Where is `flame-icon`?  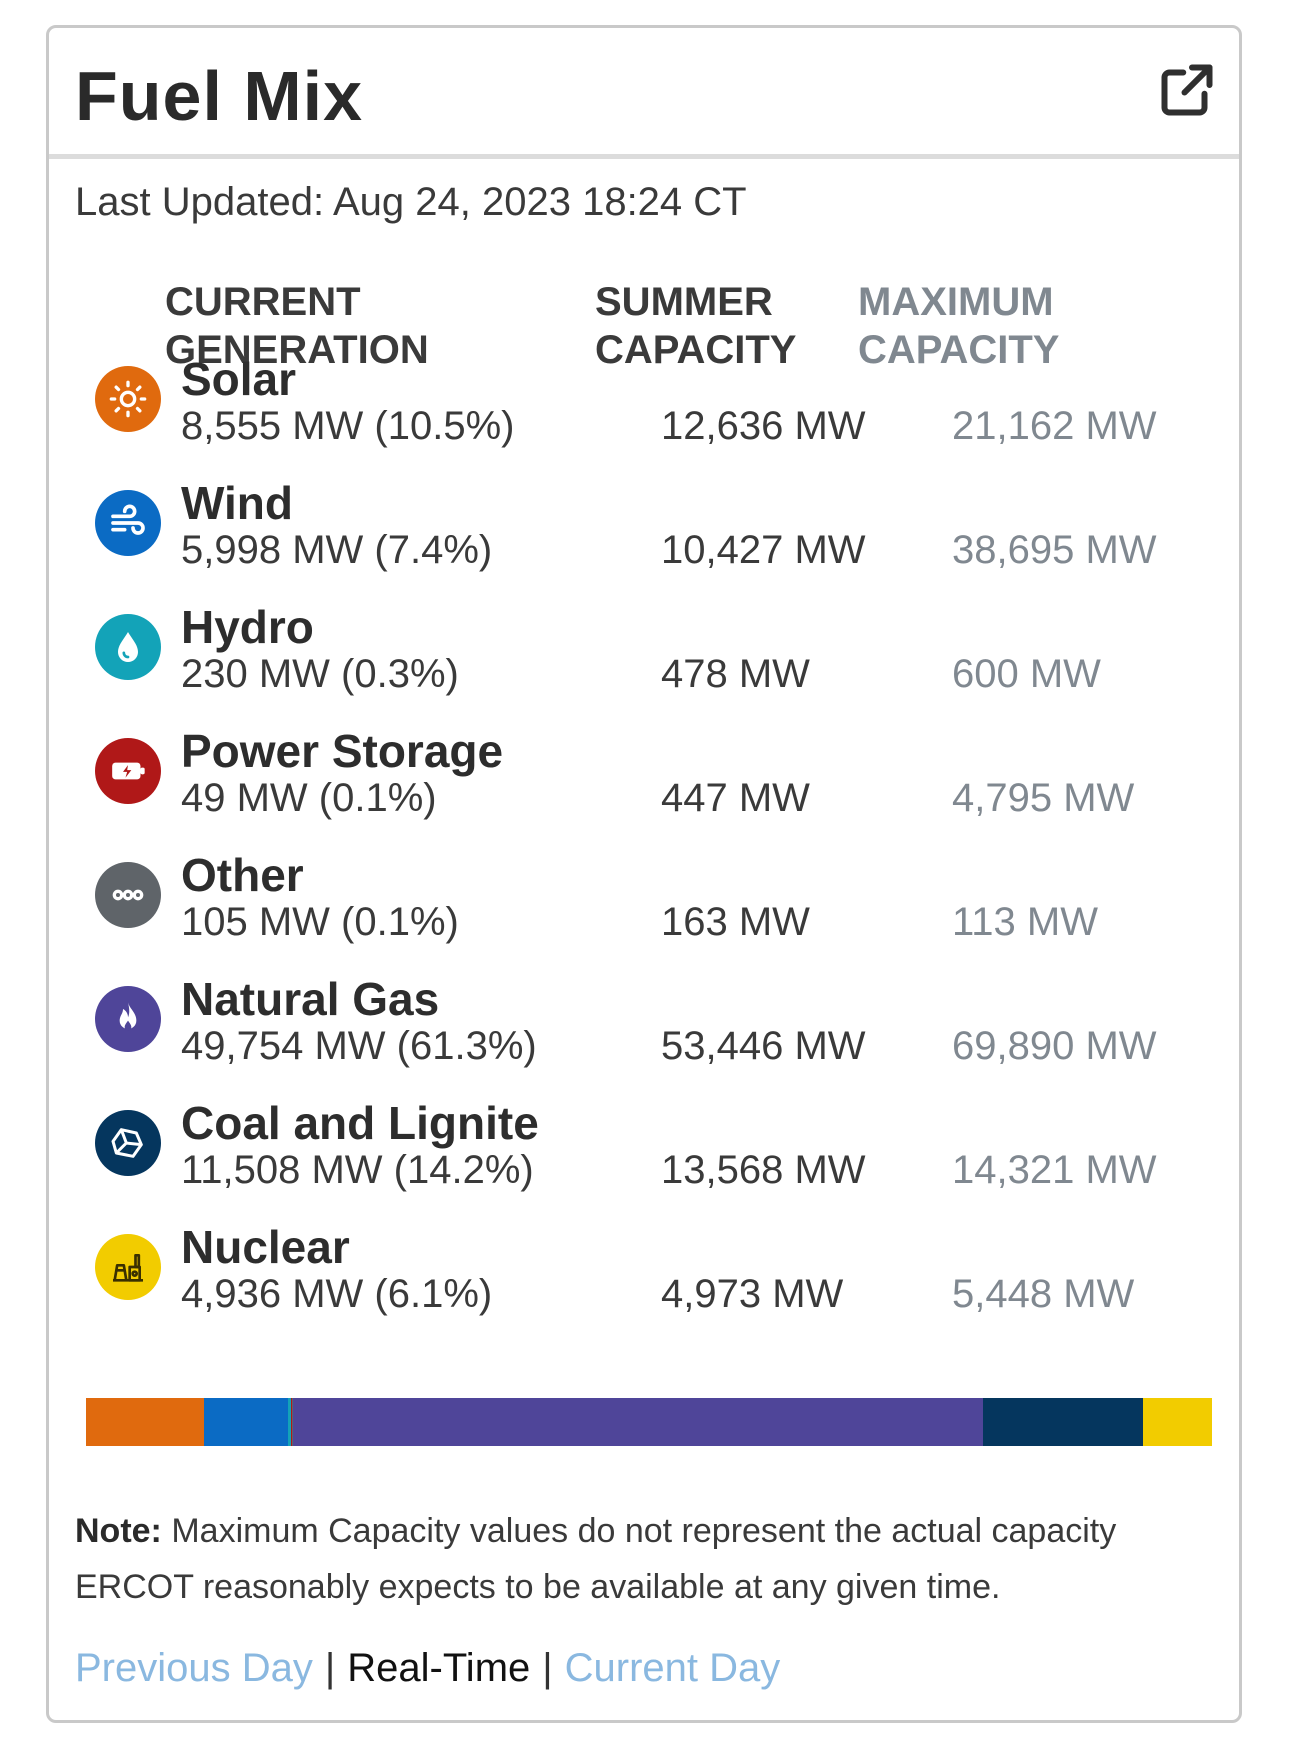
flame-icon is located at coordinates (128, 1019).